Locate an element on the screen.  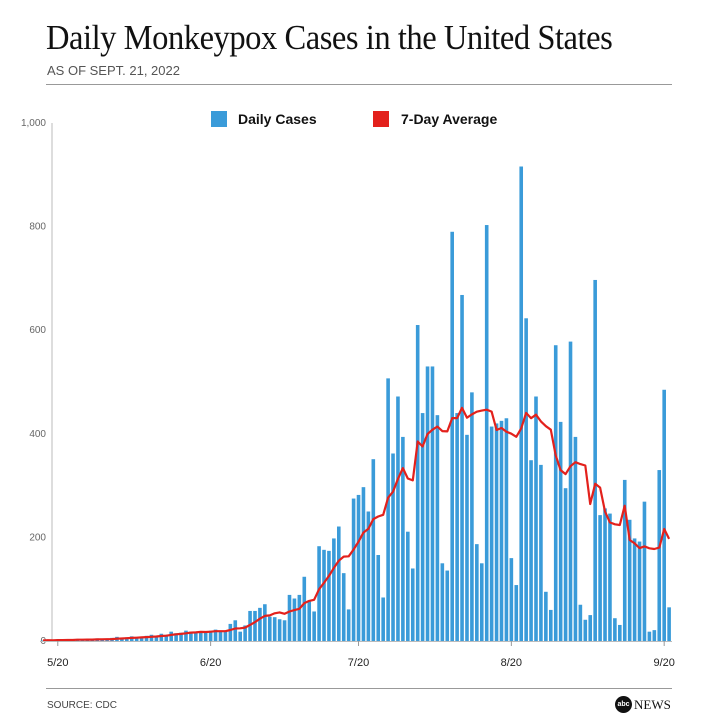
bar-7/31 is located at coordinates (412, 604).